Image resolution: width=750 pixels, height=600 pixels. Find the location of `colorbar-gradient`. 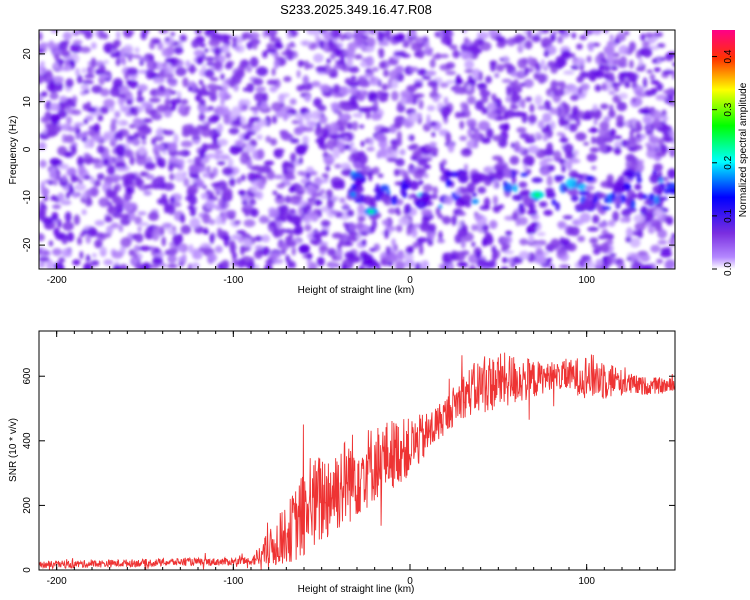

colorbar-gradient is located at coordinates (723, 149).